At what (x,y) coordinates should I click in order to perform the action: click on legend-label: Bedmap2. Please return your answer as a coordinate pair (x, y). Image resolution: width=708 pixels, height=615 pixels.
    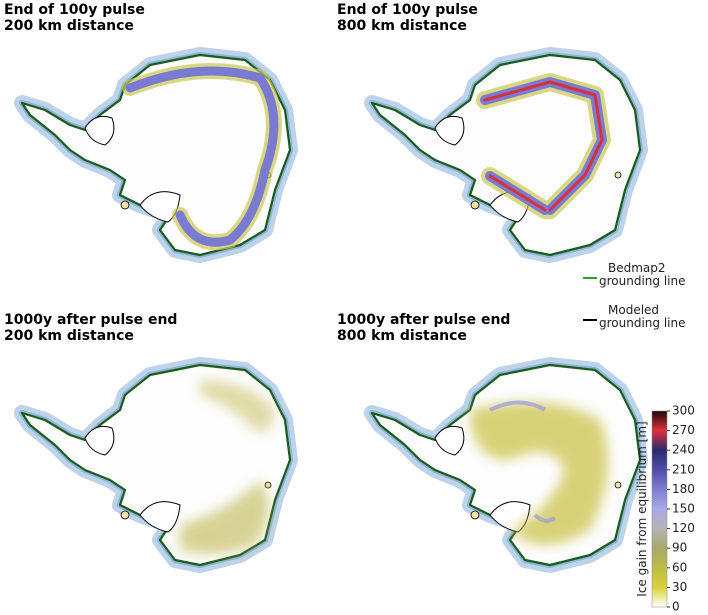
    Looking at the image, I should click on (637, 268).